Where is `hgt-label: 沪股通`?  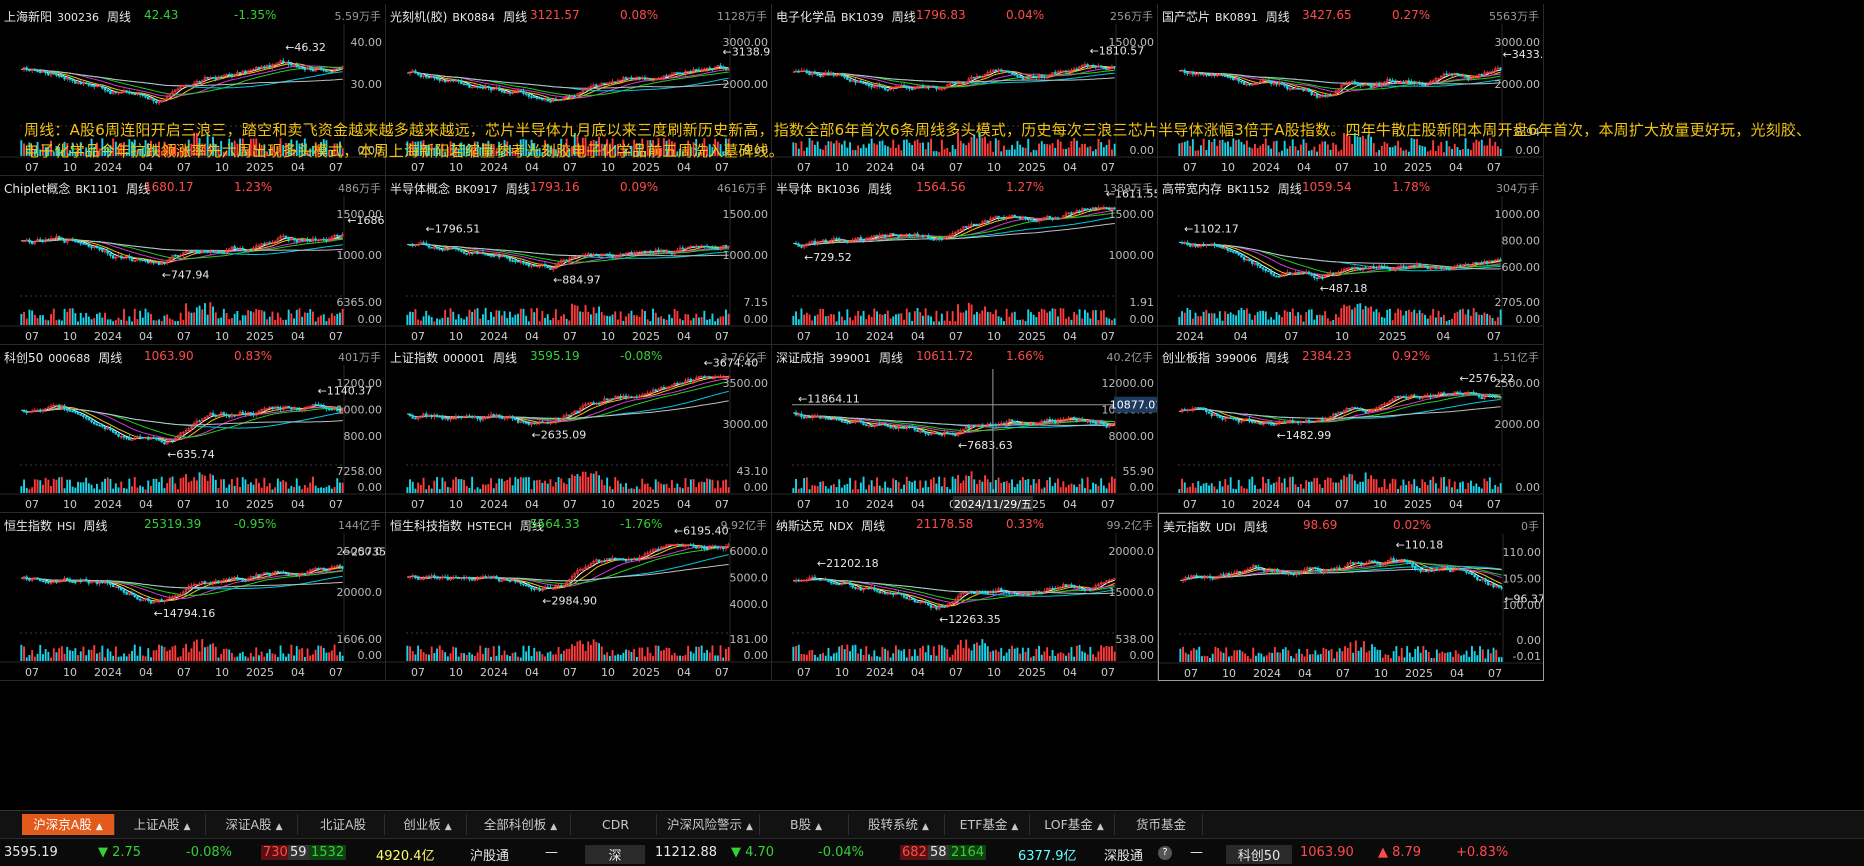
hgt-label: 沪股通 is located at coordinates (489, 854).